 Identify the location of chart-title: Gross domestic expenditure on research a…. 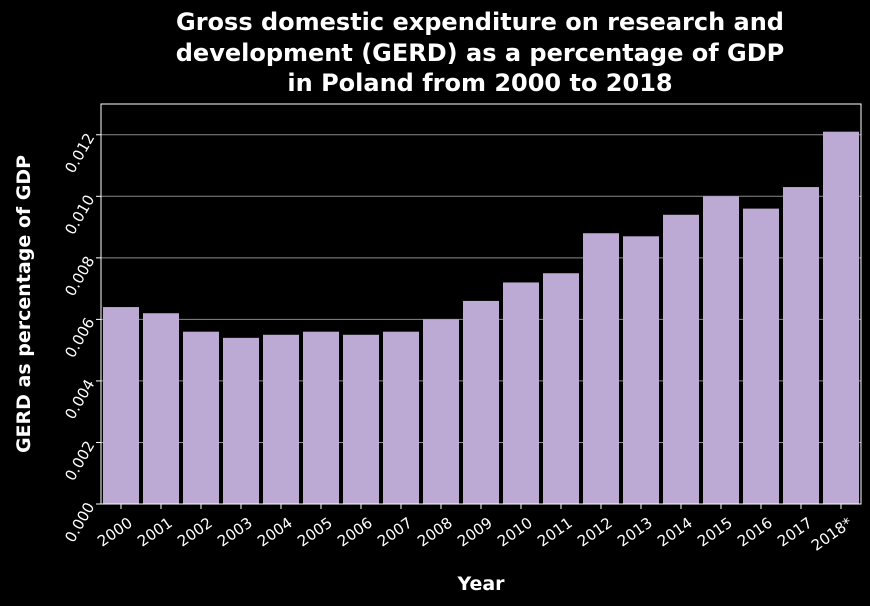
(480, 52).